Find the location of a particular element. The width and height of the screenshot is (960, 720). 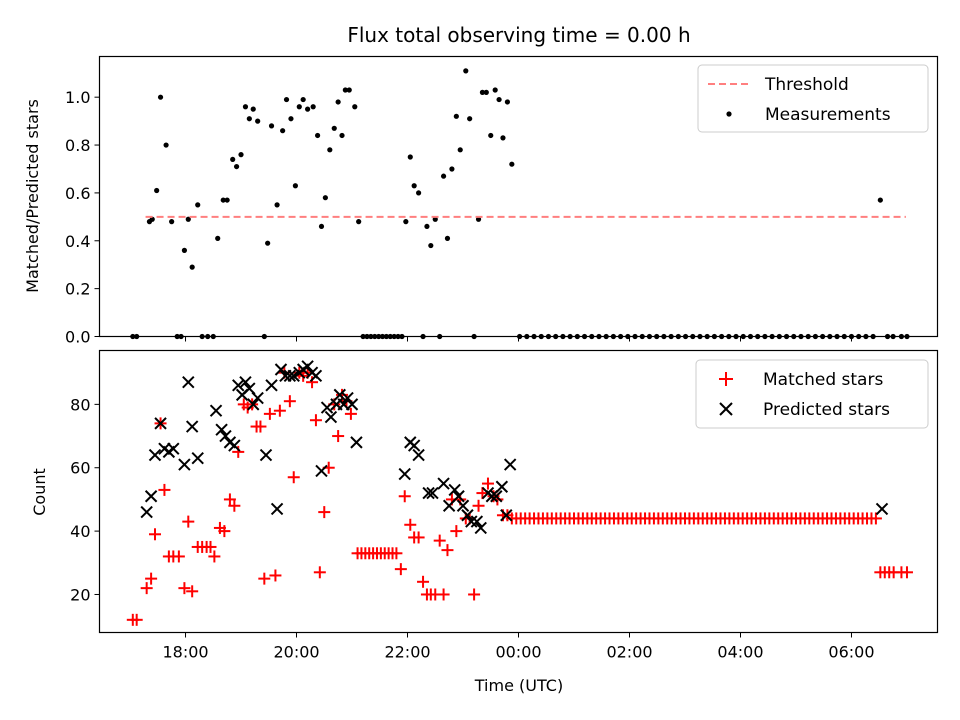

bottom-x-tick-label: 18:00 is located at coordinates (185, 652).